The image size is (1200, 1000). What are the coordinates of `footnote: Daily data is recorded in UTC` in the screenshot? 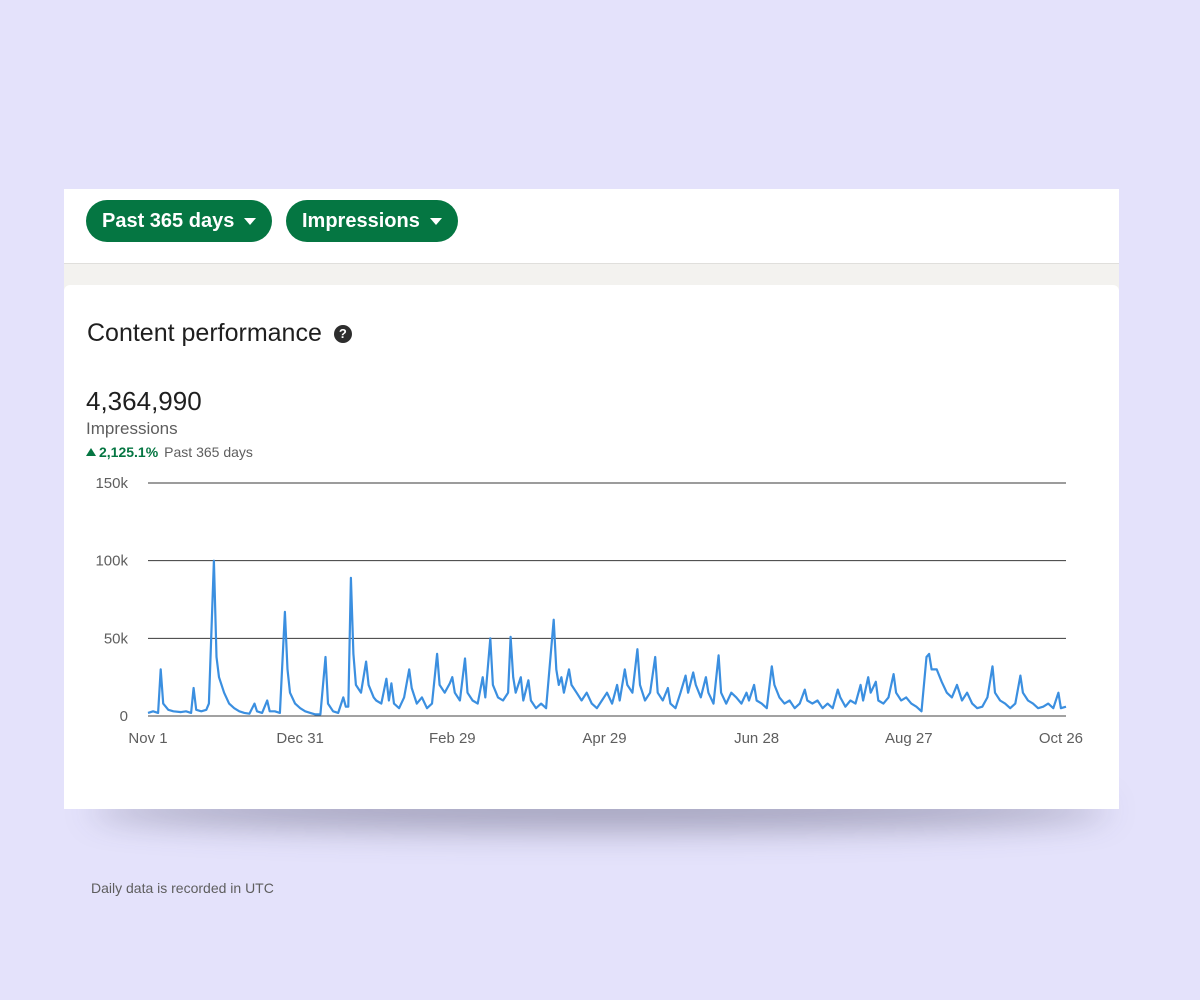 It's located at (182, 888).